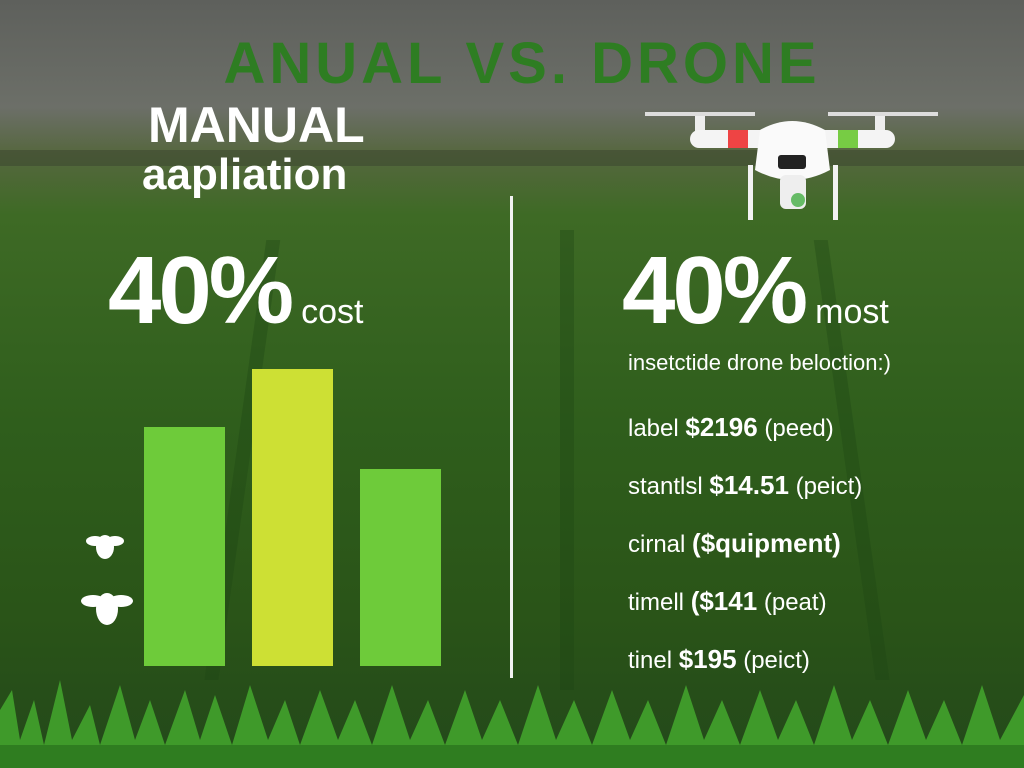 Image resolution: width=1024 pixels, height=768 pixels. I want to click on row-text: timell, so click(656, 602).